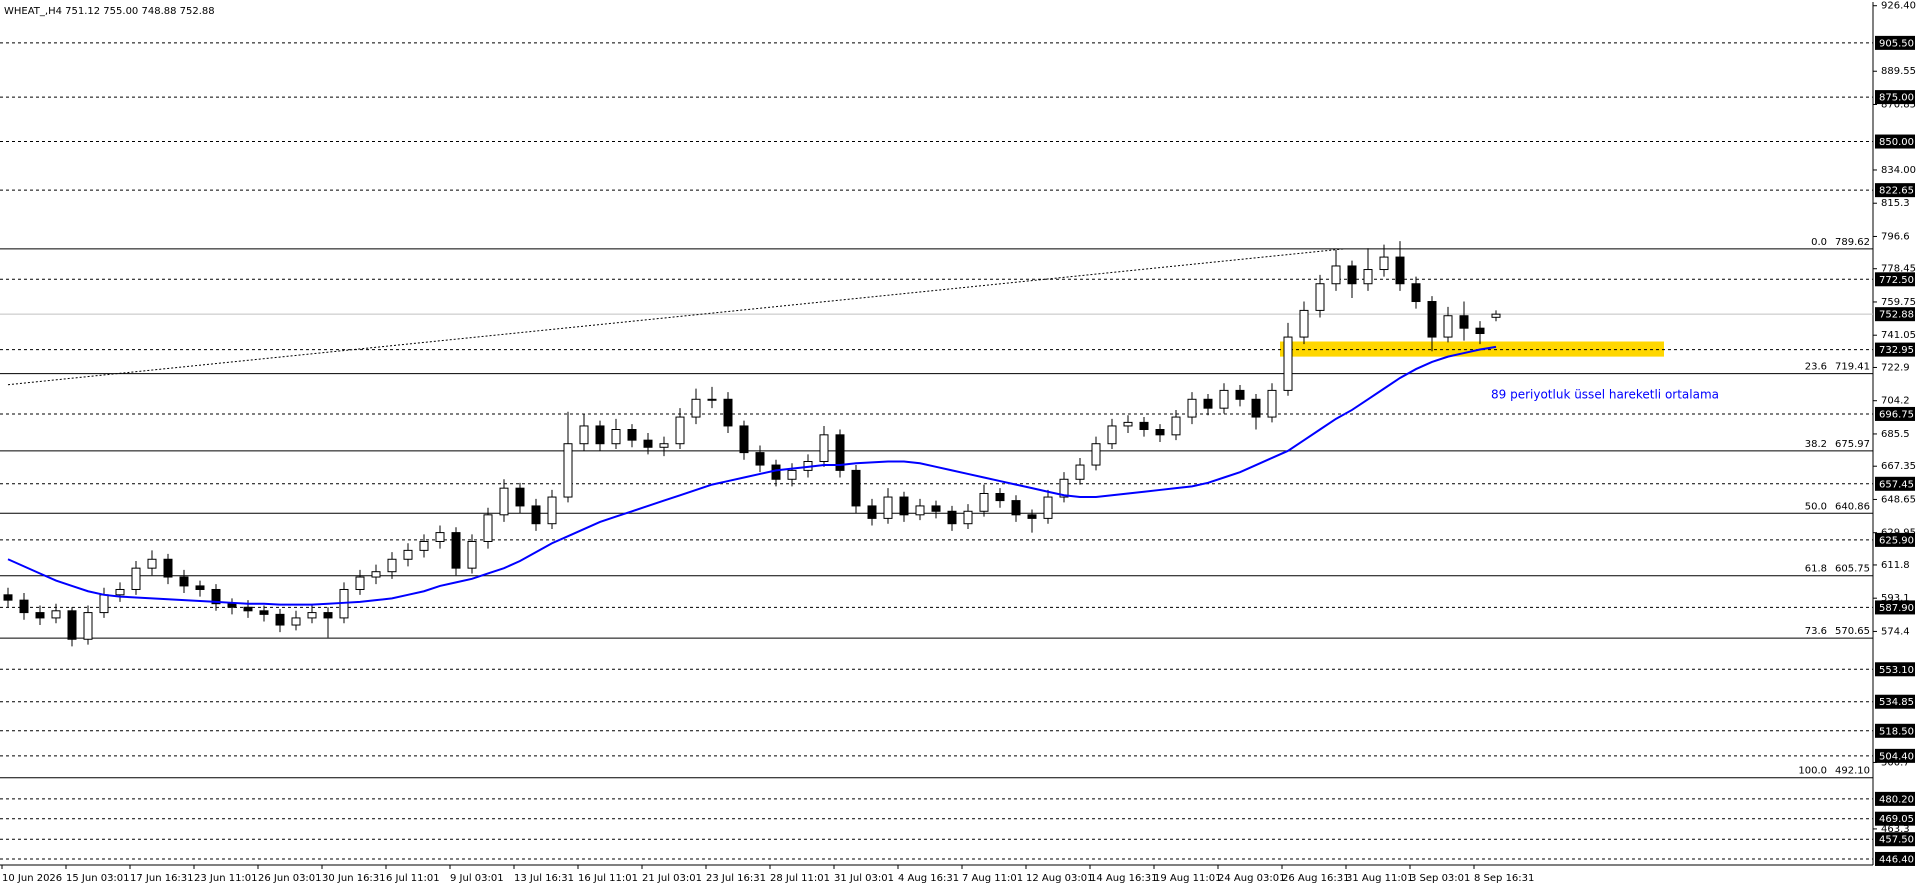 Image resolution: width=1916 pixels, height=888 pixels. I want to click on y-tick-label: 667.35, so click(1898, 466).